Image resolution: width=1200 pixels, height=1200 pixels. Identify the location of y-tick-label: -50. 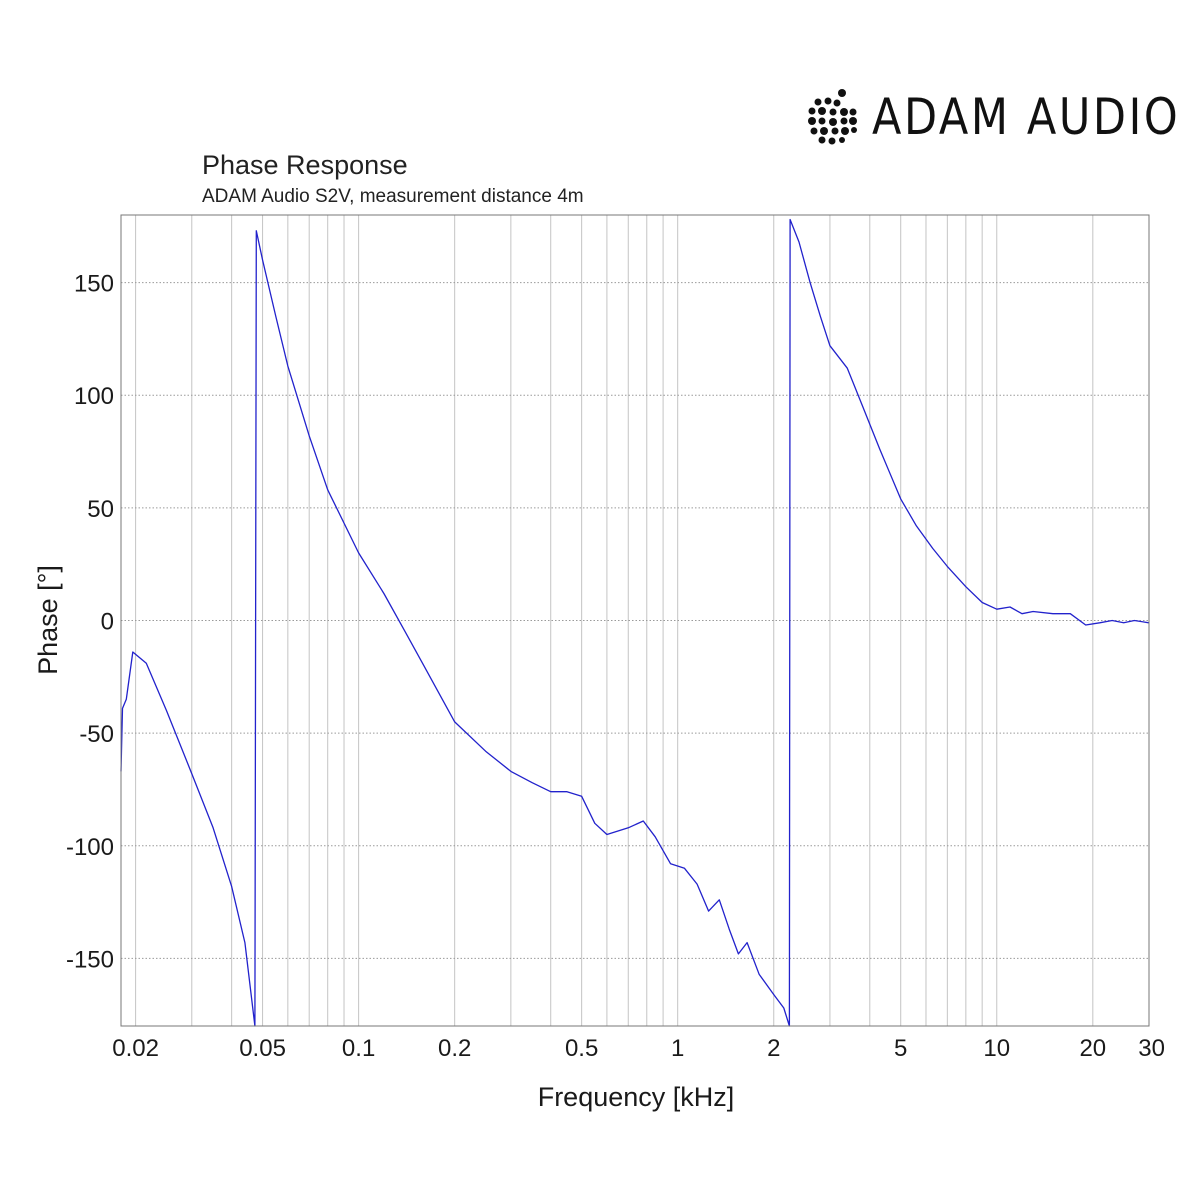
(96, 734).